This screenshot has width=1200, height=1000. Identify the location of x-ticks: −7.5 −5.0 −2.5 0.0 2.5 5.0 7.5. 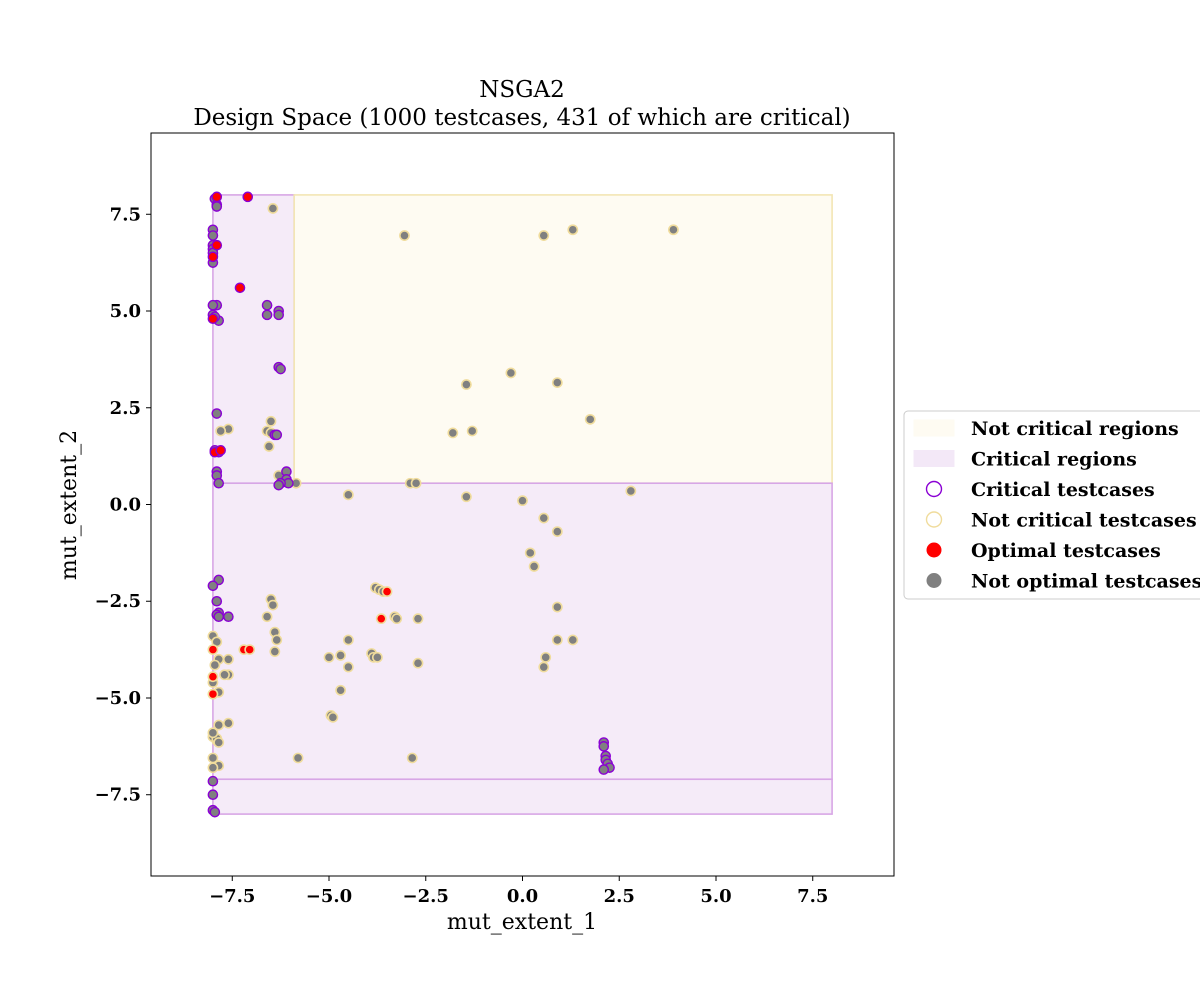
(518, 891).